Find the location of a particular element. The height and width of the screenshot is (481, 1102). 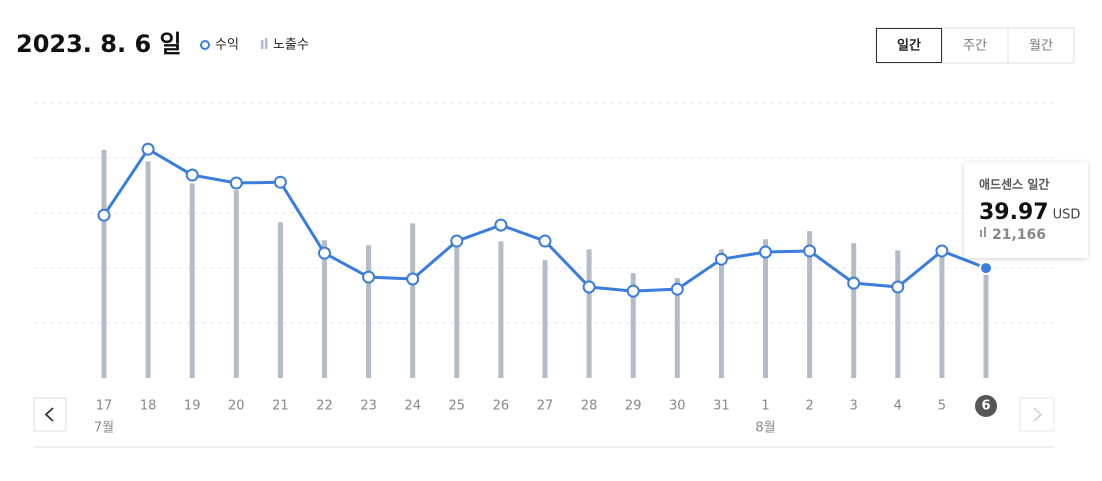

tooltip-impressions: 21,166 is located at coordinates (1019, 235).